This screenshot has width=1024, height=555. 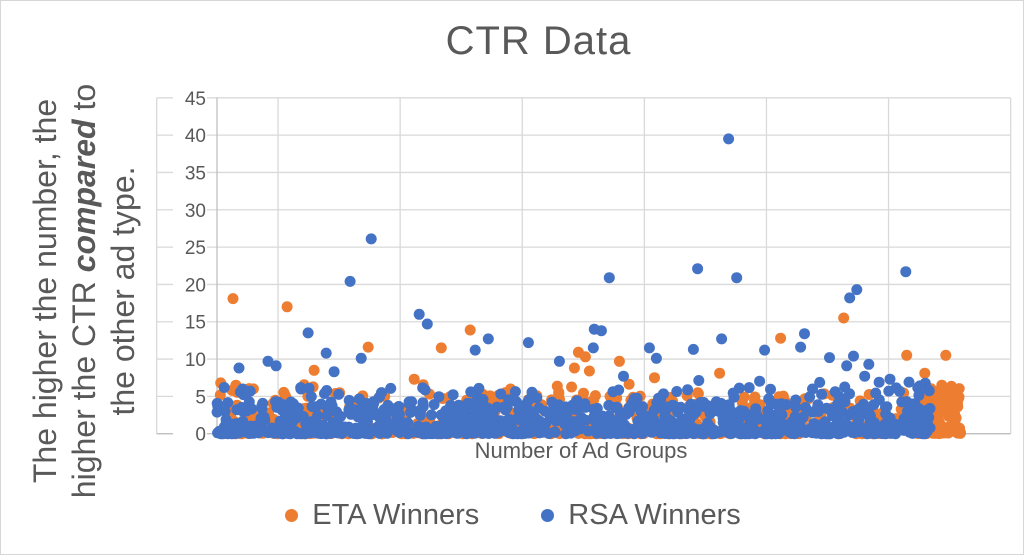 I want to click on x-axis-title: Number of Ad Groups, so click(x=581, y=450).